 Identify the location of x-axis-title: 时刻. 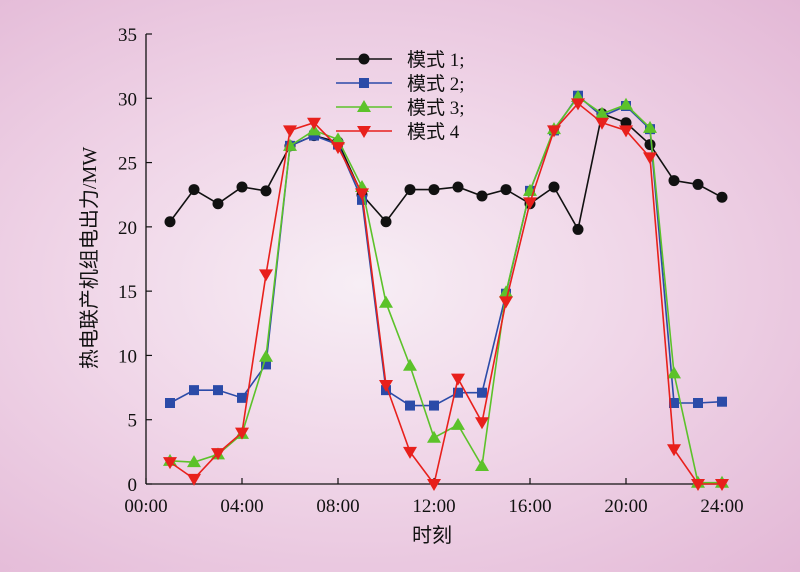
(432, 535).